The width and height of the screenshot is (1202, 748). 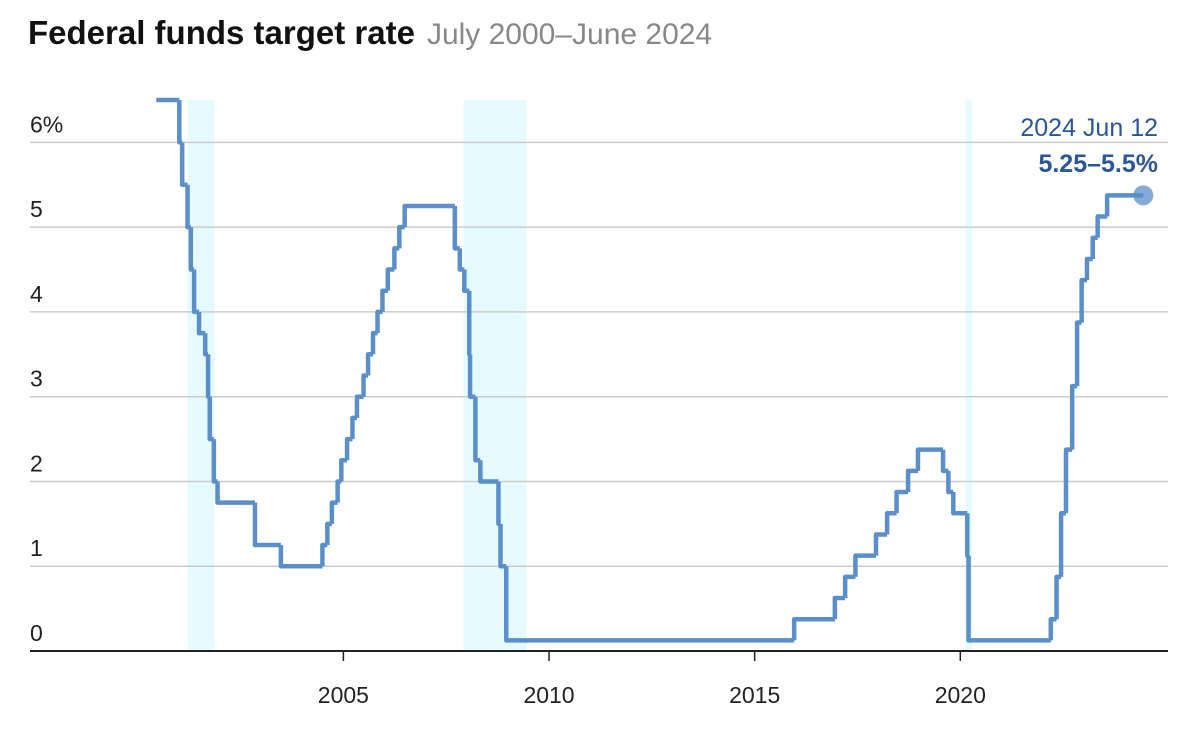 What do you see at coordinates (1089, 128) in the screenshot?
I see `annotation-date: 2024 Jun 12` at bounding box center [1089, 128].